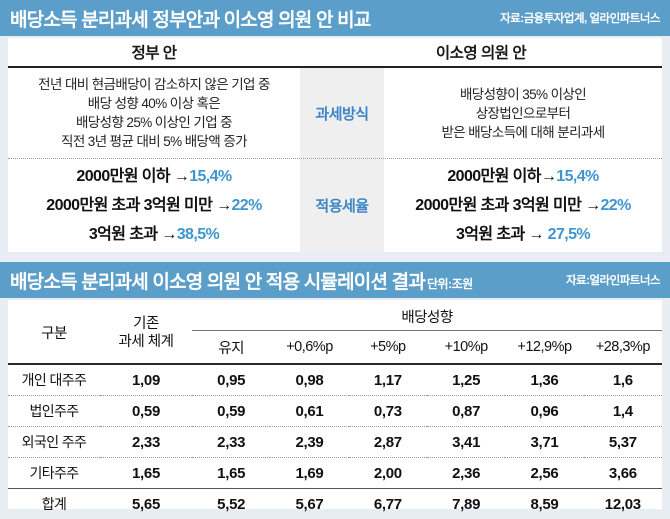  I want to click on col-header-existing-system: 기존 과세 체계, so click(146, 333).